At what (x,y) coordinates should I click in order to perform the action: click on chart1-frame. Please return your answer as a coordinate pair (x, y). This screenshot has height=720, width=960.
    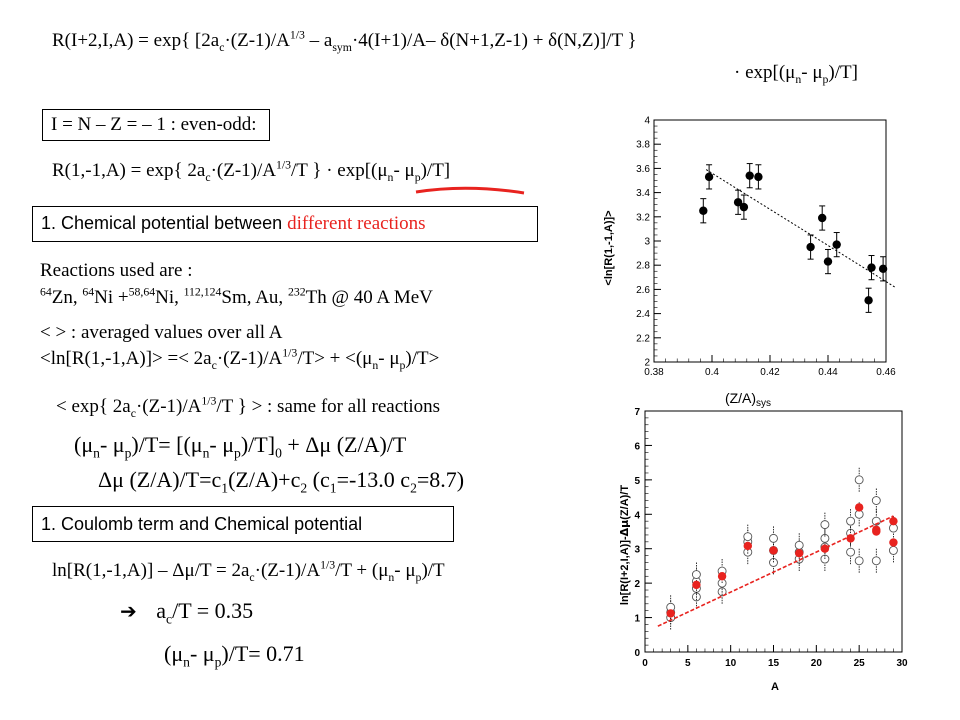
    Looking at the image, I should click on (770, 241).